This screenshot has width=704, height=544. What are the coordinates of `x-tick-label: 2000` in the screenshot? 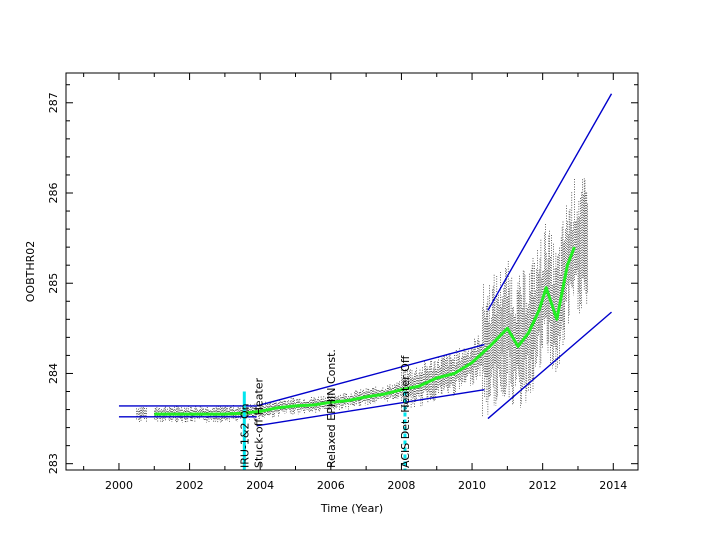 It's located at (119, 485).